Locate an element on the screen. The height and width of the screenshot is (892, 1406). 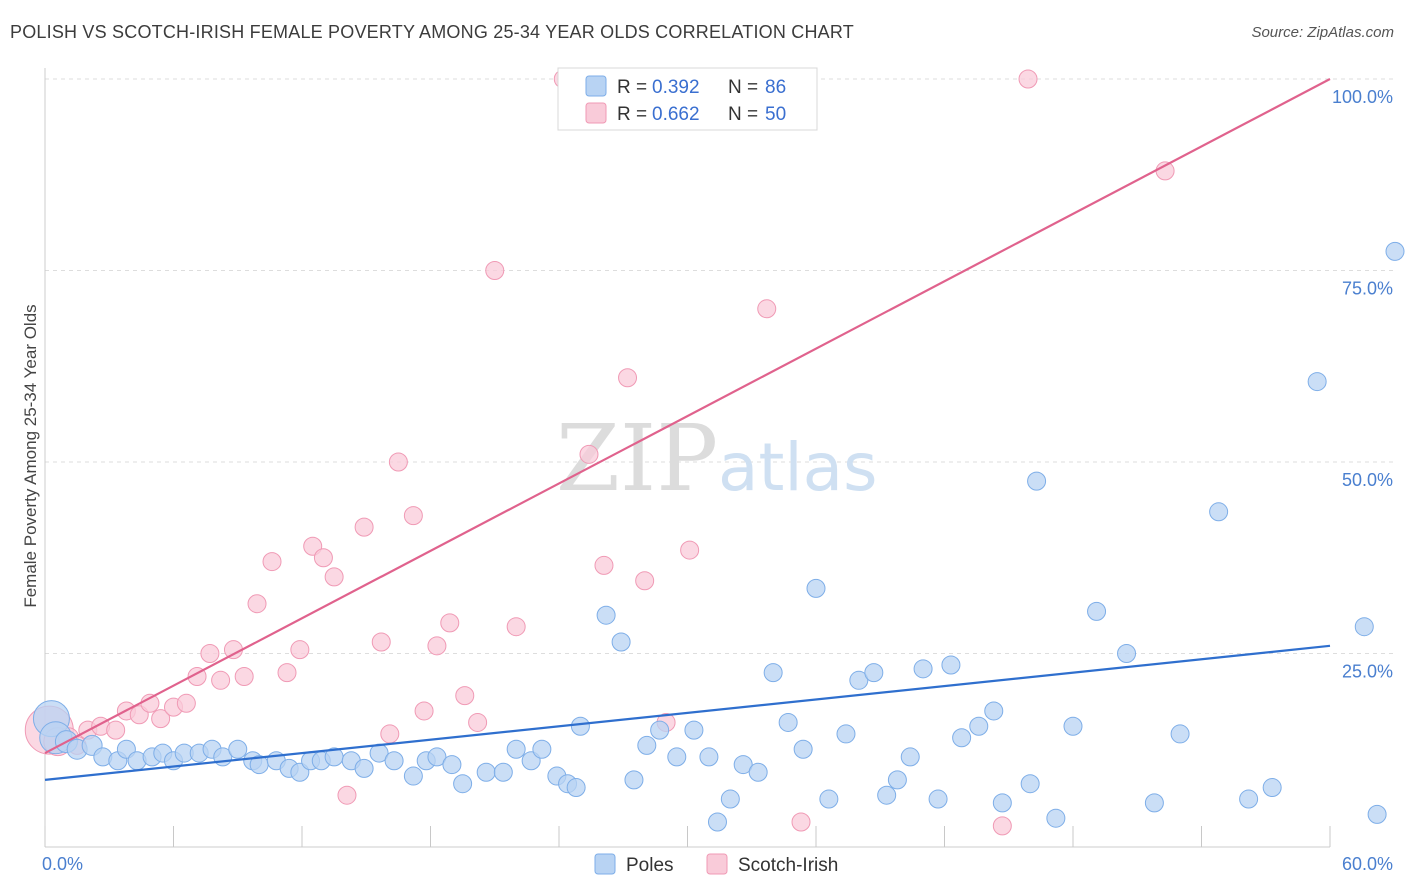
legend-r-value-poles: 0.392 is located at coordinates (676, 87).